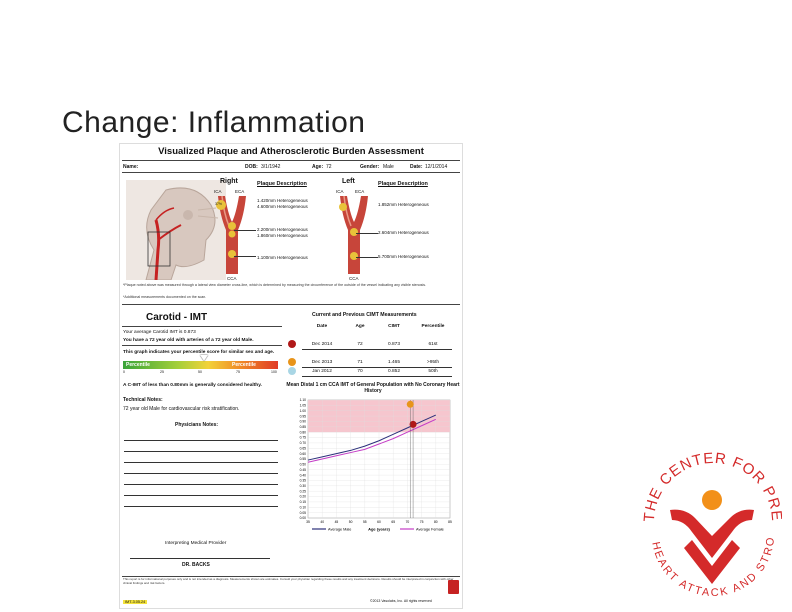 The image size is (792, 612). I want to click on y-tick-label: 0.20, so click(303, 497).